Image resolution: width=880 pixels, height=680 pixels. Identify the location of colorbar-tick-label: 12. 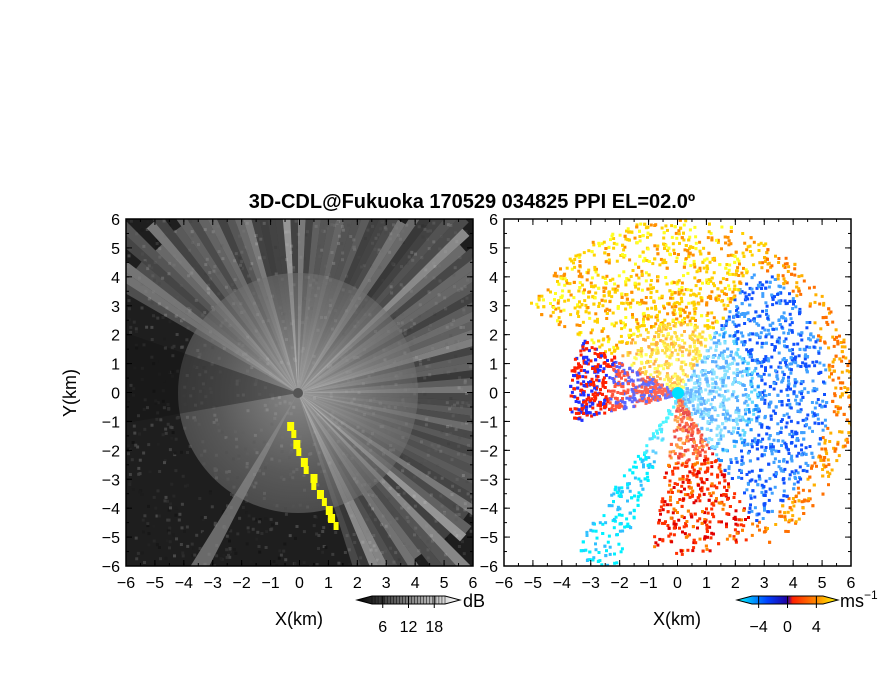
(409, 627).